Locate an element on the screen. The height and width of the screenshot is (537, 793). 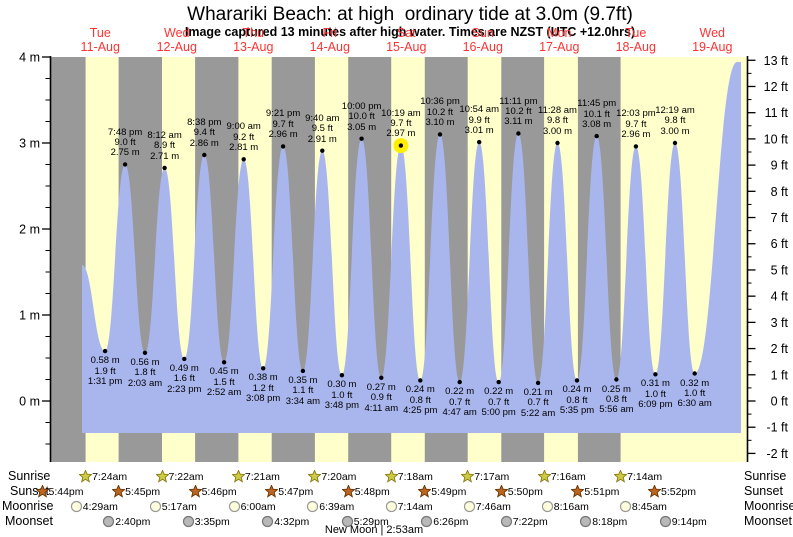
low-tide-label: 0.22 m 0.7 ft 4:47 am is located at coordinates (460, 402).